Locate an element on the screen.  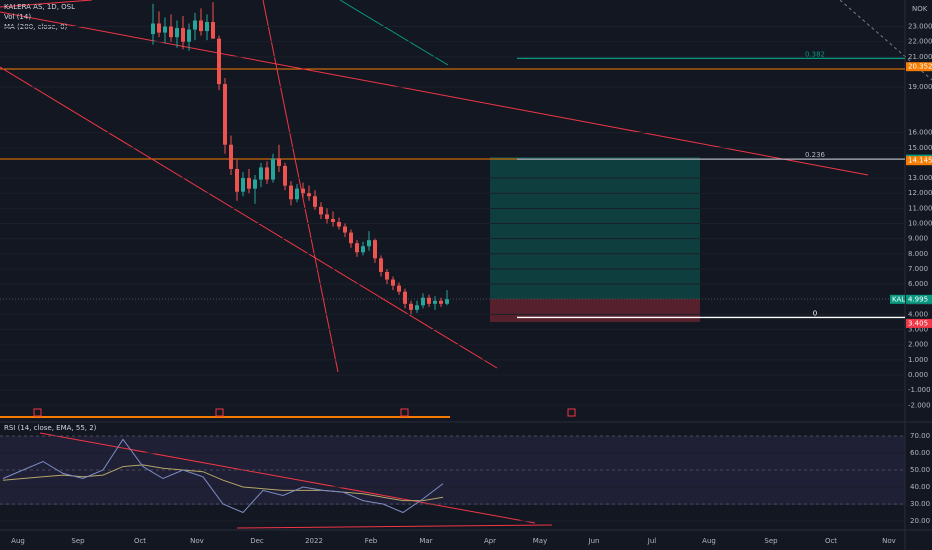
rsi-tick-label: 30.00 is located at coordinates (920, 504).